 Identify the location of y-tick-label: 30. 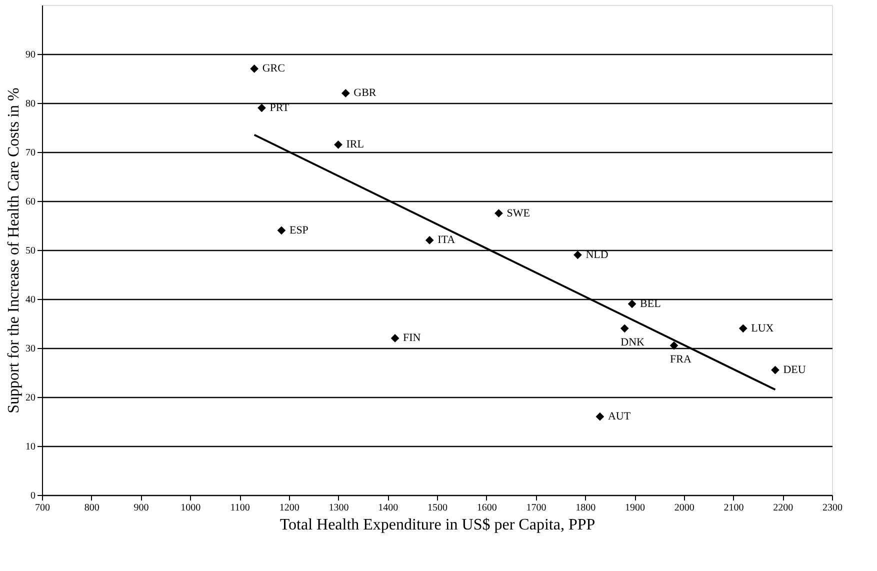
(31, 349).